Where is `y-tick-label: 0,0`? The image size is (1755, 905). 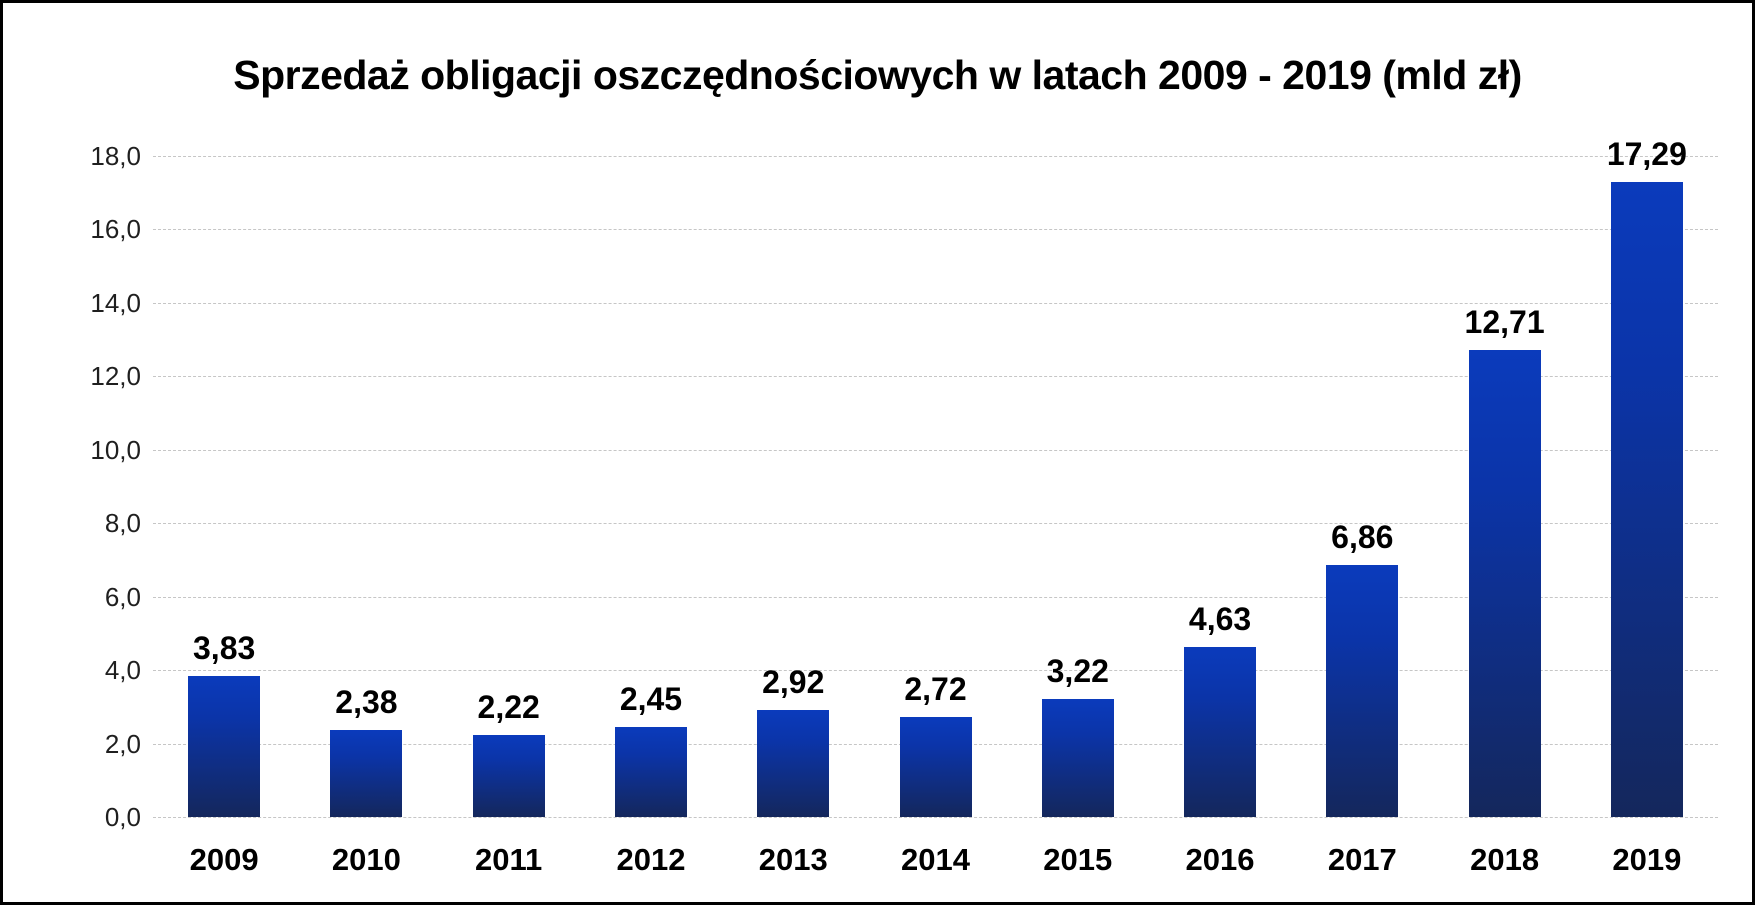 y-tick-label: 0,0 is located at coordinates (122, 817).